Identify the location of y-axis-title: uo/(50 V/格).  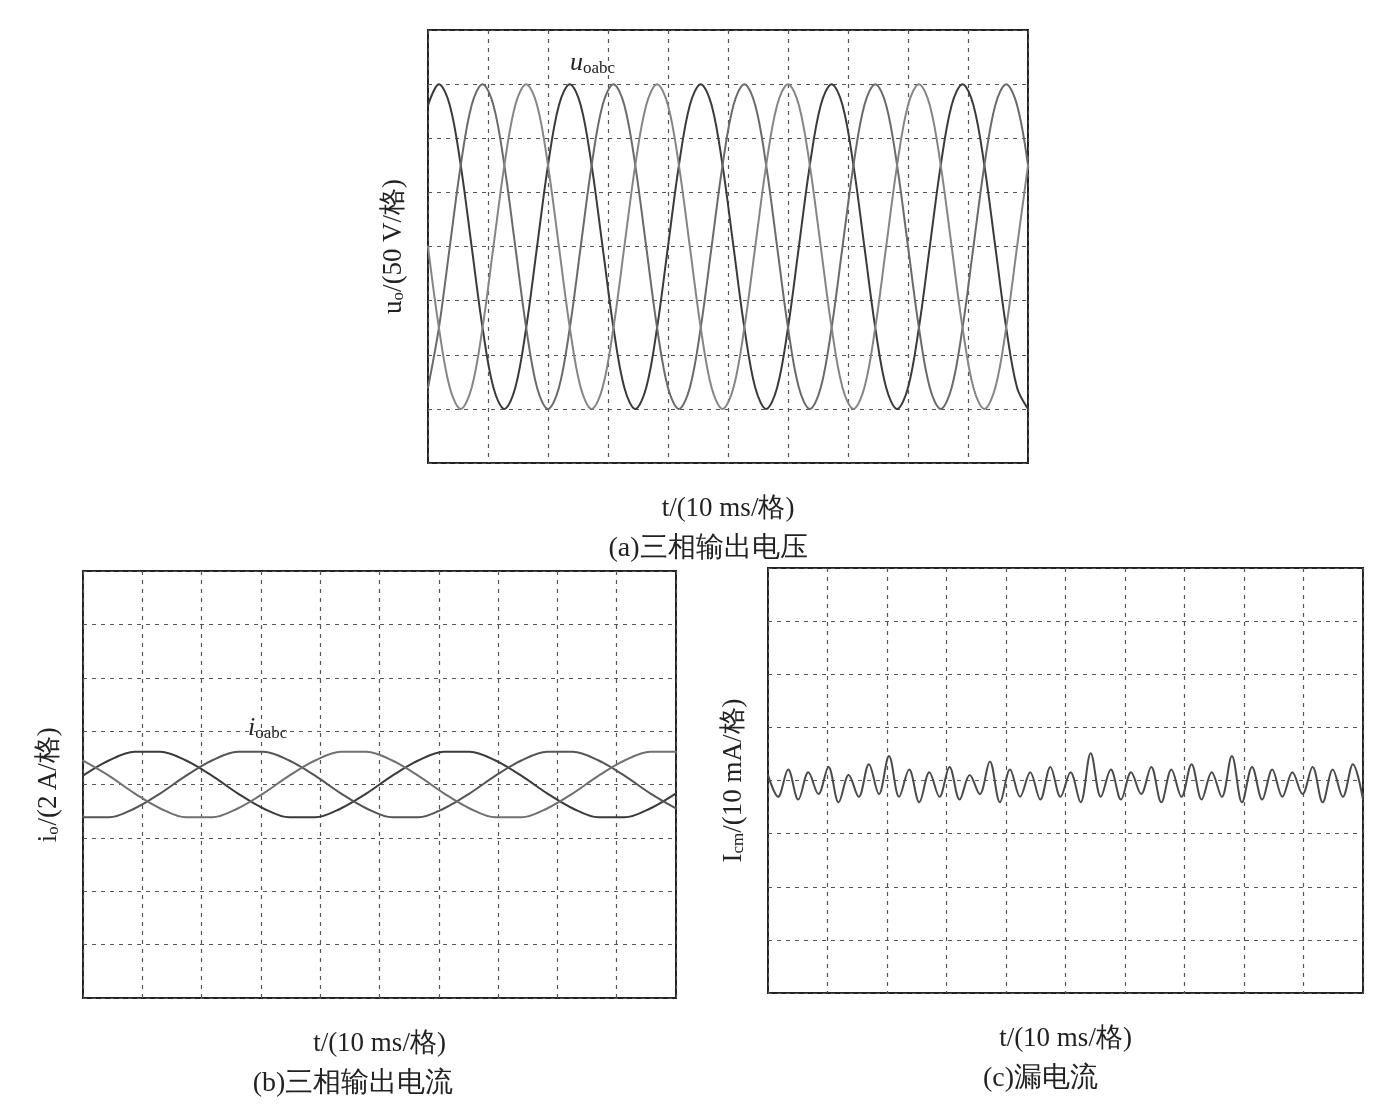
(391, 247).